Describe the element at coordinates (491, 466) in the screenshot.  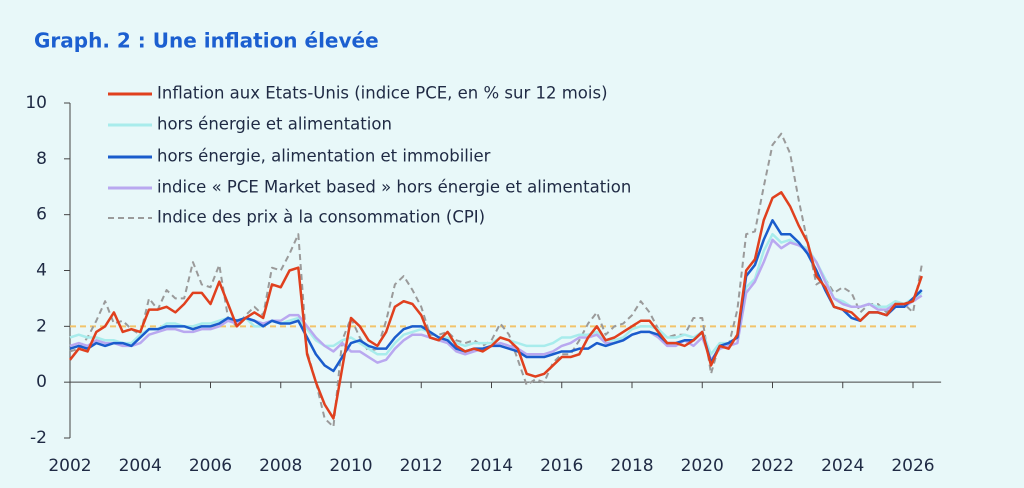
I see `x-tick-label: 2014` at that location.